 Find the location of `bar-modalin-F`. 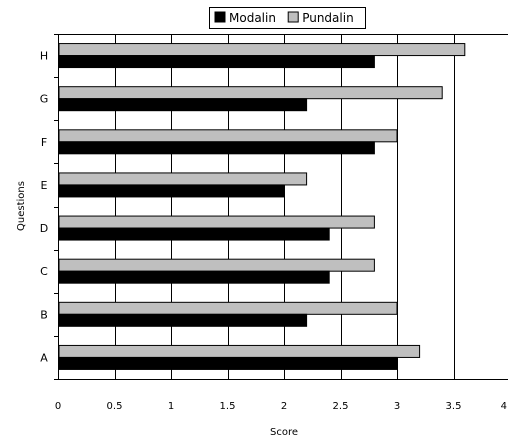

bar-modalin-F is located at coordinates (216, 148).